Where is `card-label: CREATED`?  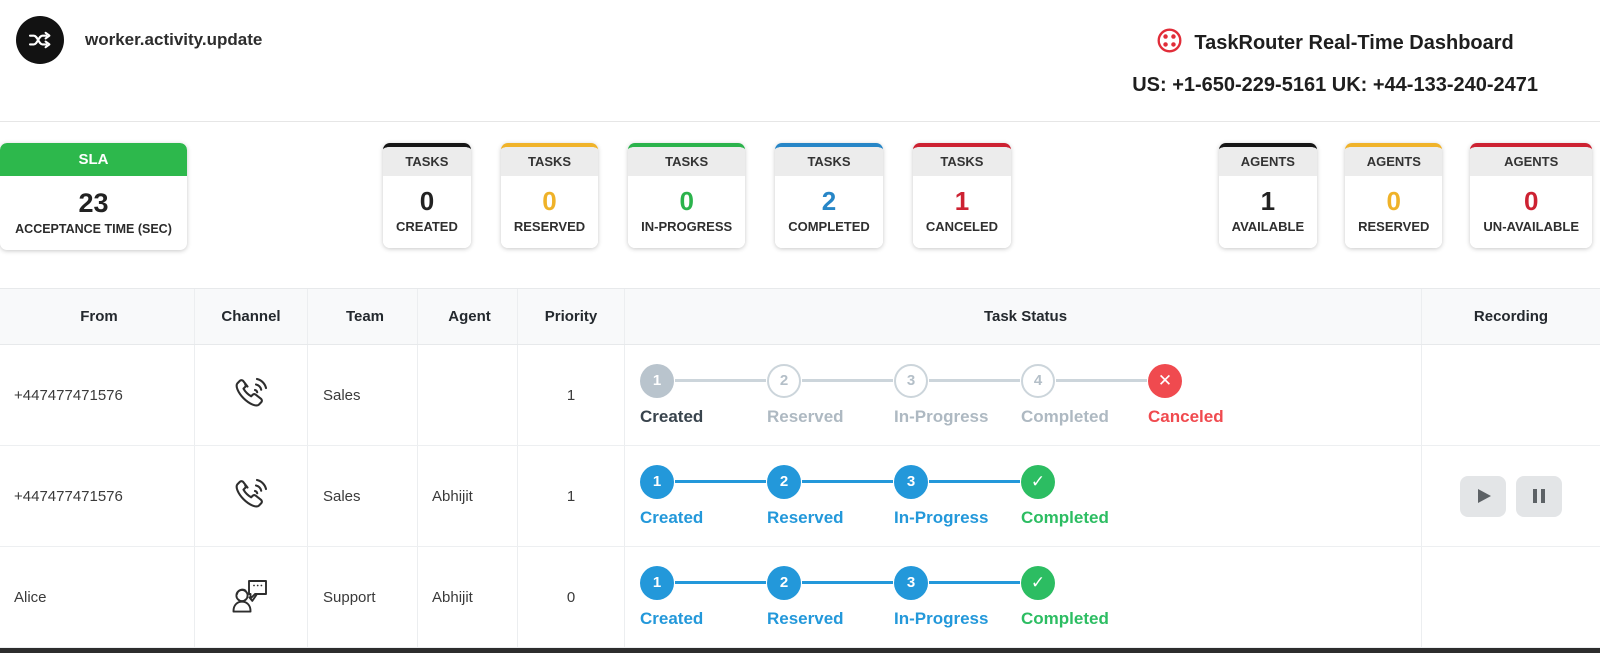
card-label: CREATED is located at coordinates (427, 226).